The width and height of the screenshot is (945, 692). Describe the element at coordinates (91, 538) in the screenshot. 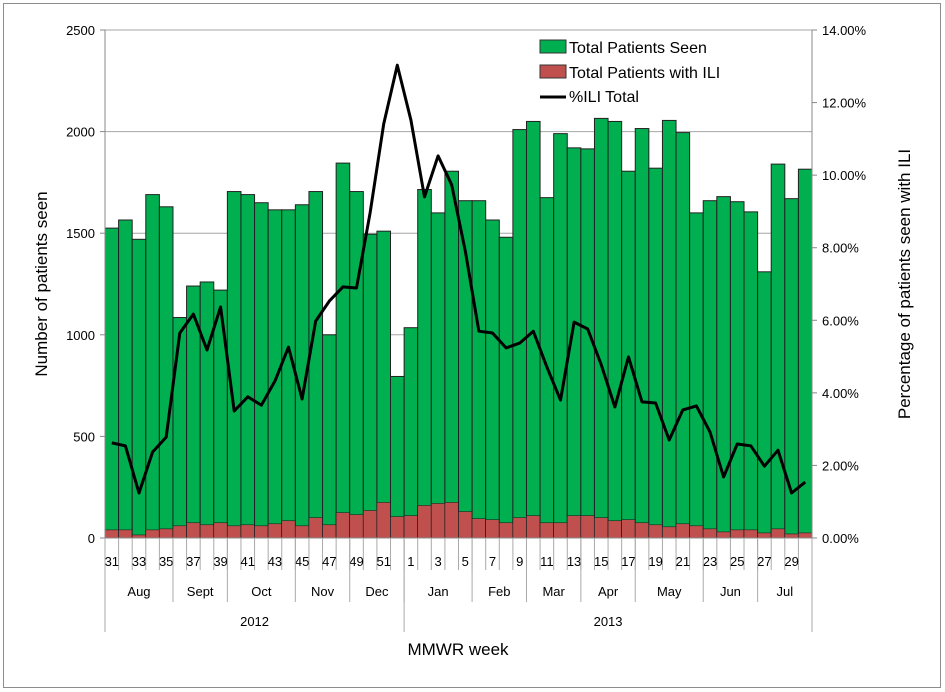

I see `y-tick-label: 0` at that location.